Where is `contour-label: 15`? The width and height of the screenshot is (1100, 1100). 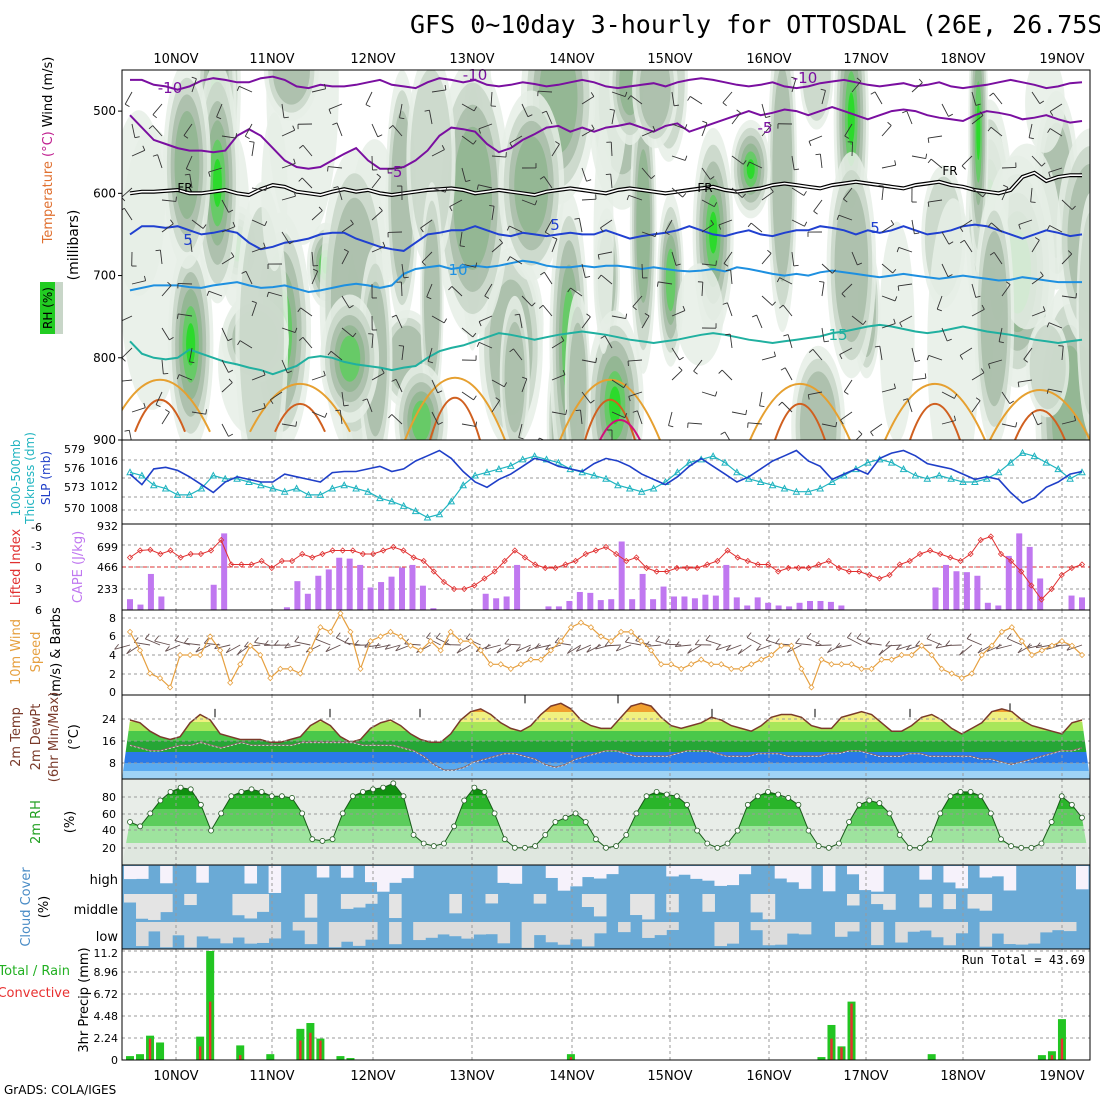
contour-label: 15 is located at coordinates (837, 335).